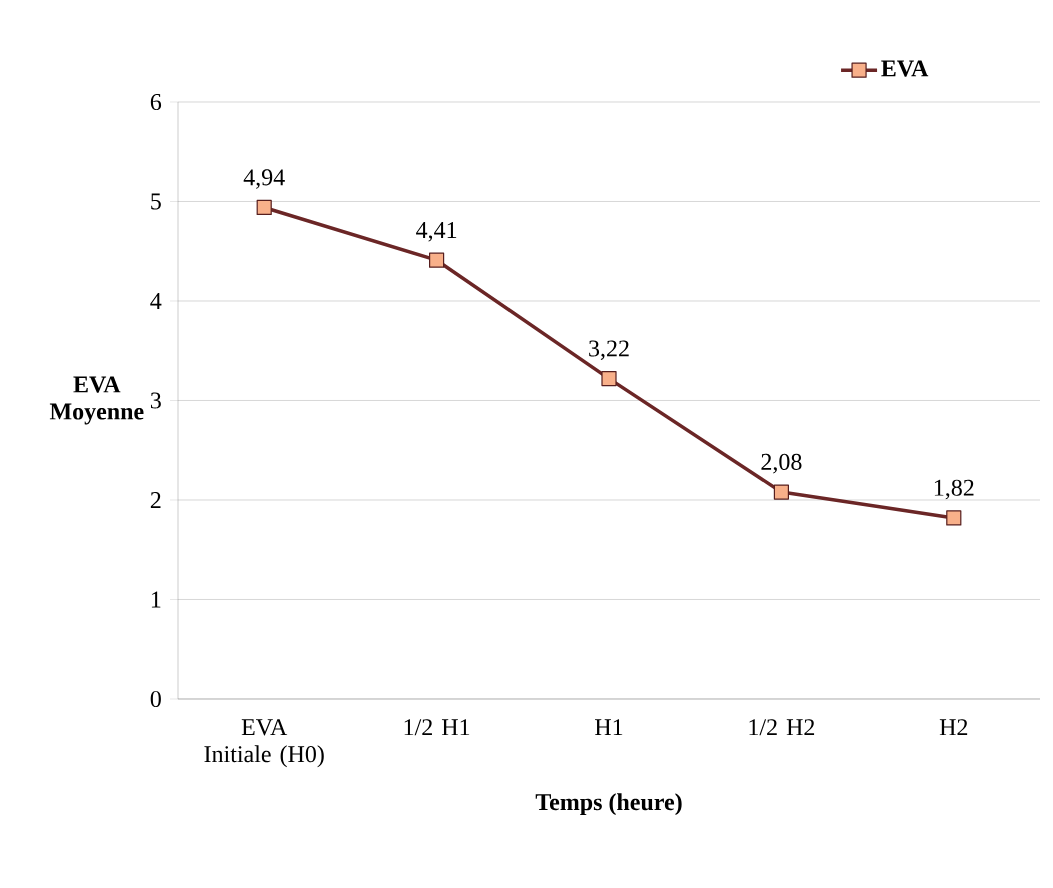 The height and width of the screenshot is (888, 1053). Describe the element at coordinates (264, 179) in the screenshot. I see `data-label: 4,94` at that location.